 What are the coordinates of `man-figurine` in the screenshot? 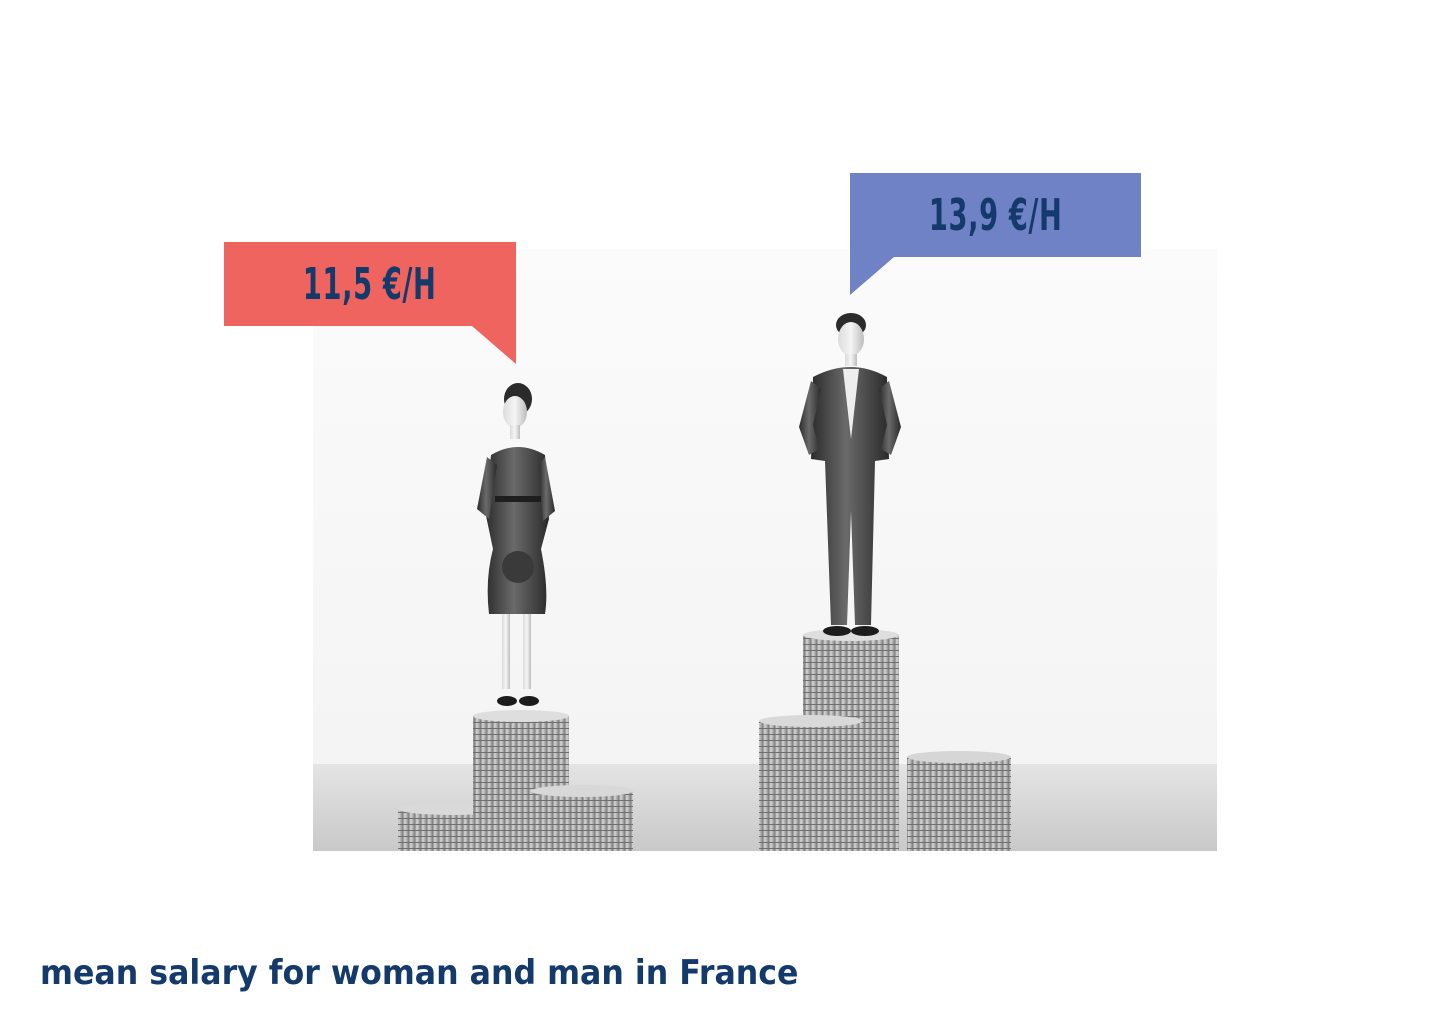 It's located at (850, 474).